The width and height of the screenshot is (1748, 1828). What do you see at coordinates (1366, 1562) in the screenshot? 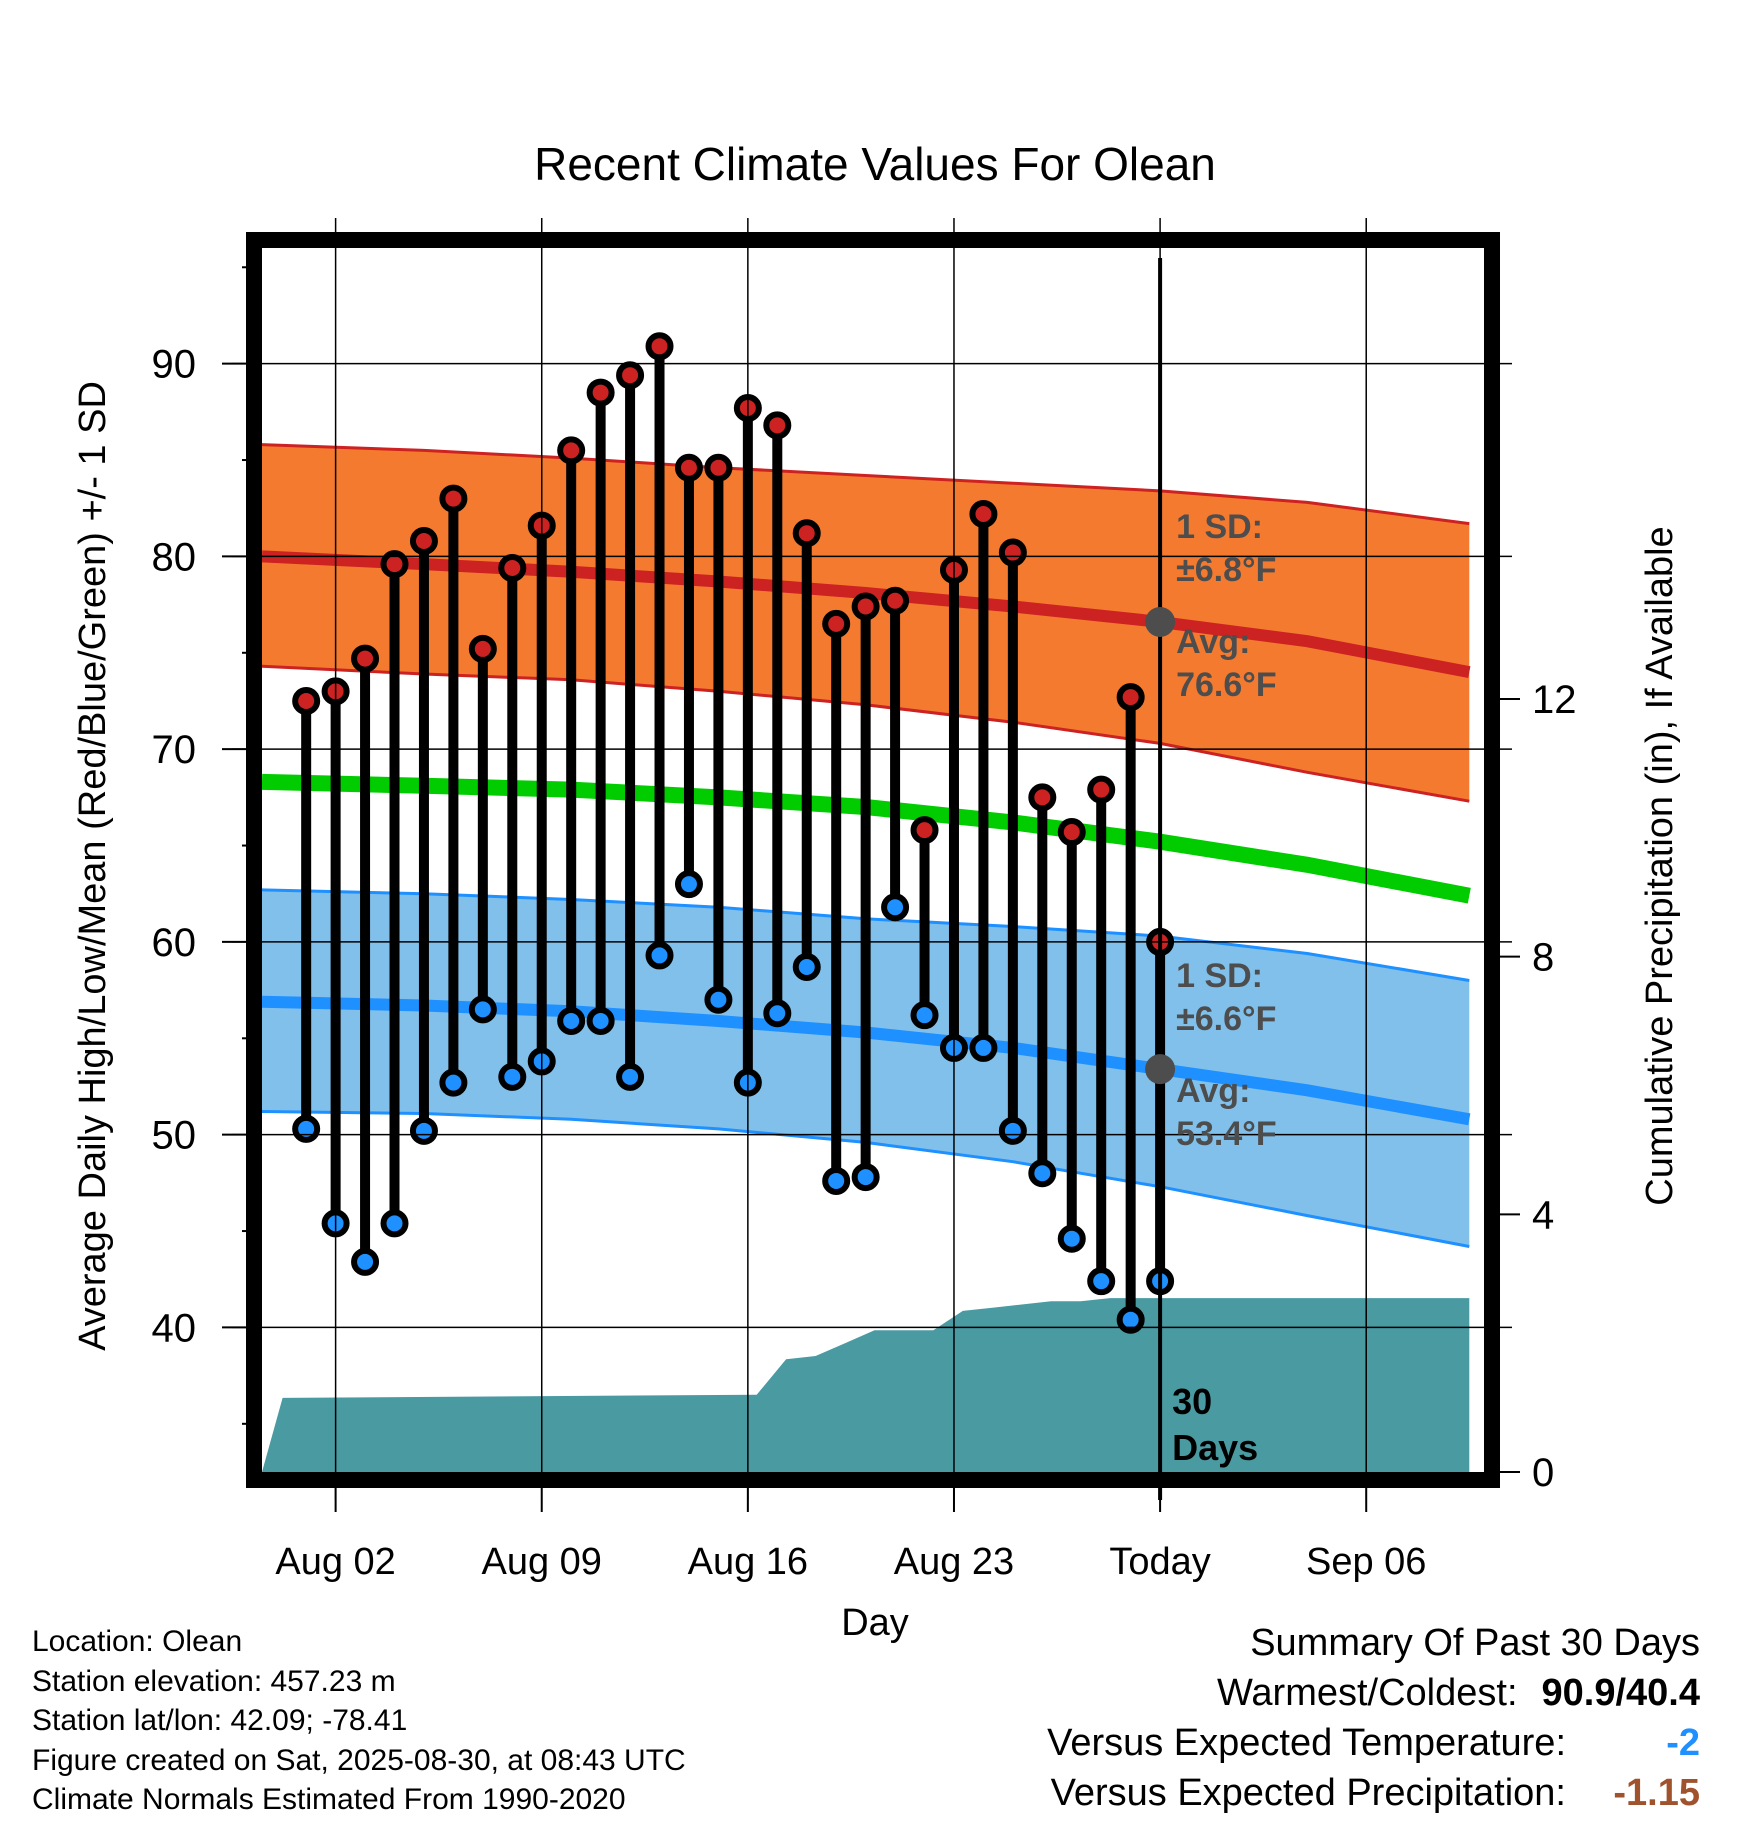
I see `x-tick-label: Sep 06` at bounding box center [1366, 1562].